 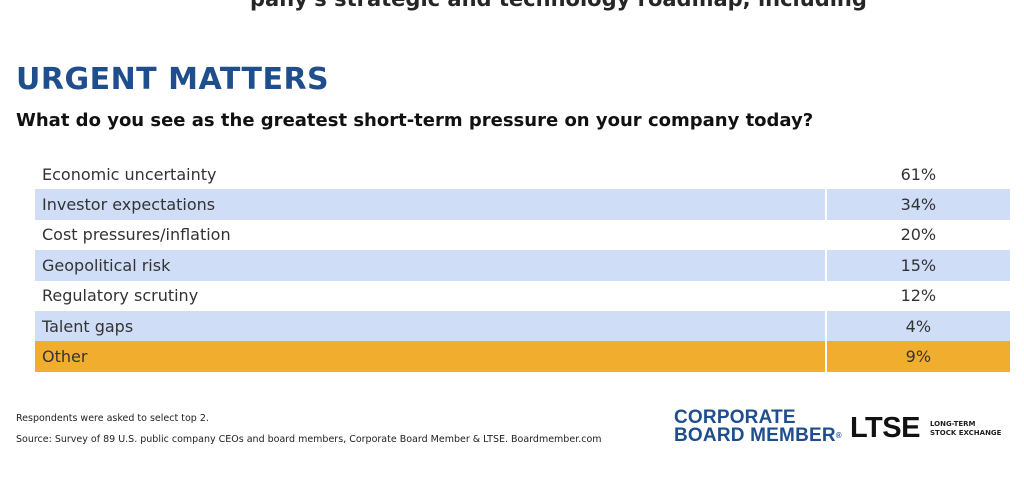 I want to click on row-label: Other, so click(x=430, y=356).